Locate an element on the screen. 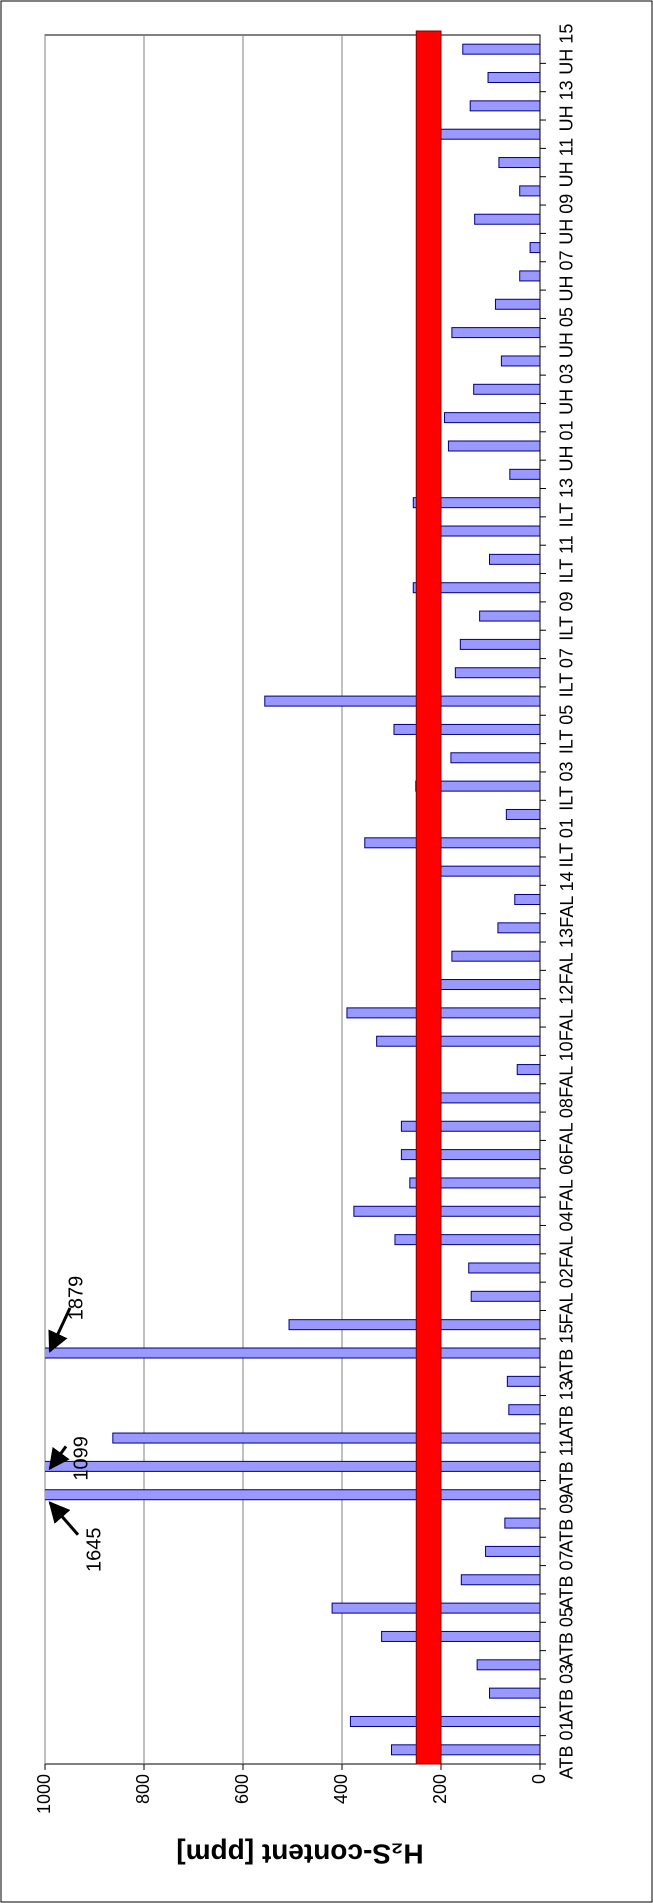  x-tick-label: FAL 13 is located at coordinates (567, 956).